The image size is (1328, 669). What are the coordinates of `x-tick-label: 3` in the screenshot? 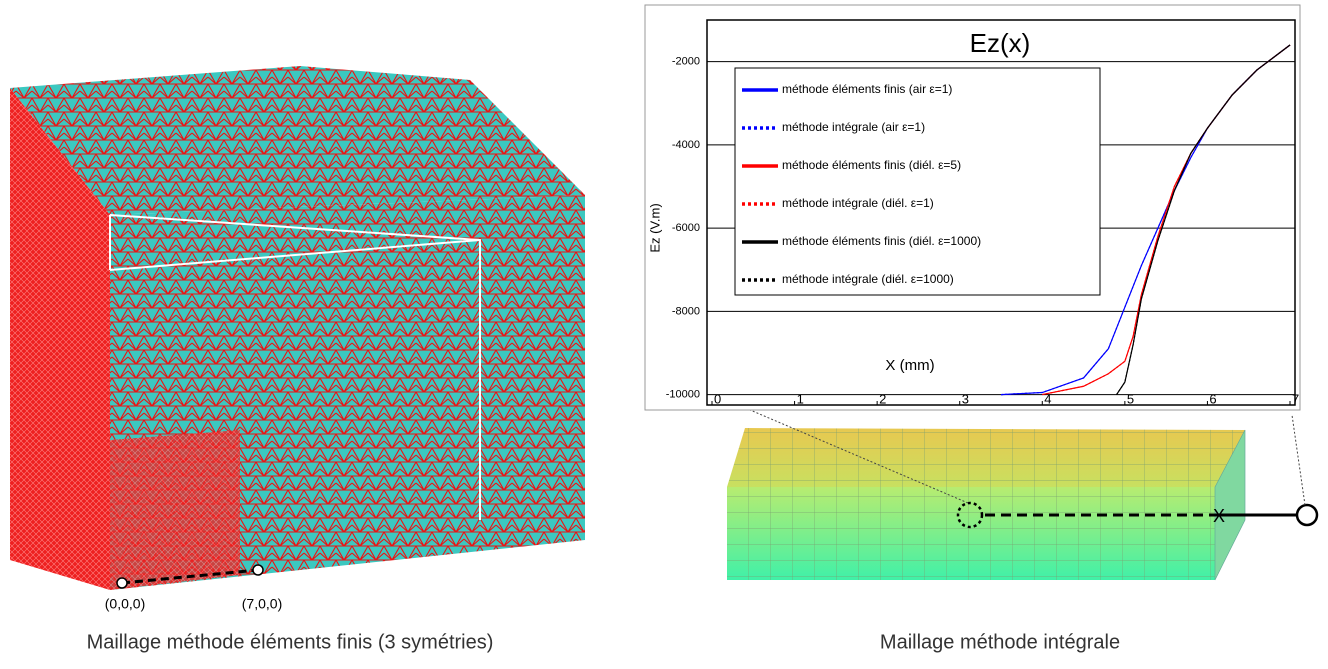 It's located at (965, 398).